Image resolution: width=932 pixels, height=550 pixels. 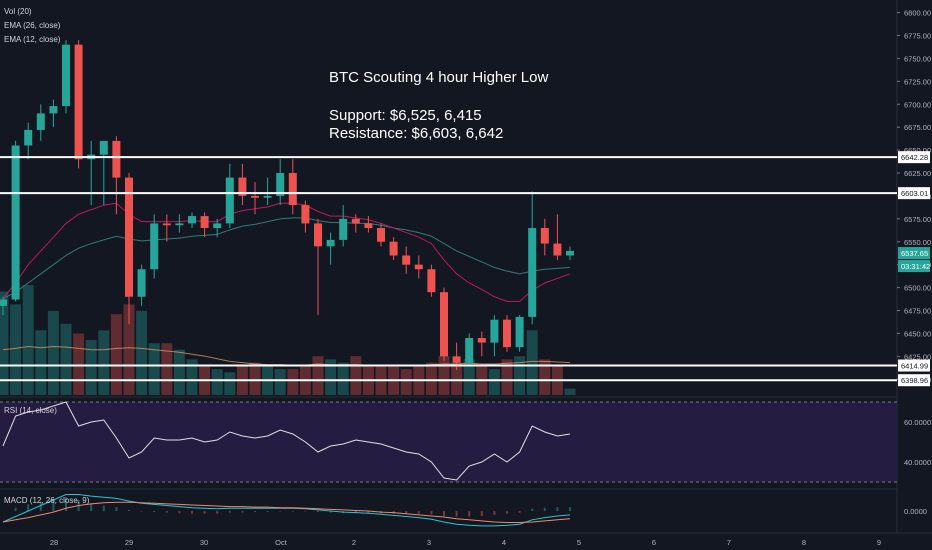 I want to click on price-tick-label: 6675.00, so click(x=917, y=127).